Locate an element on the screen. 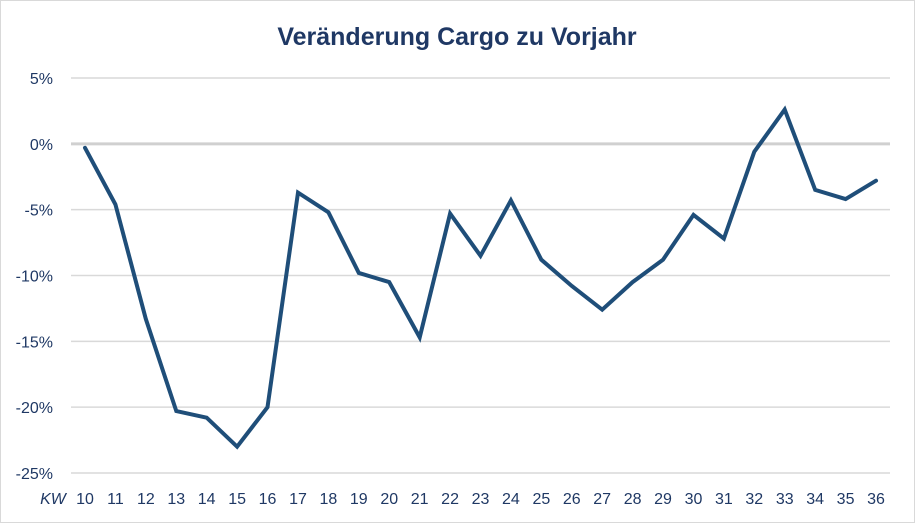 This screenshot has height=527, width=915. x-tick-label: 32 is located at coordinates (754, 499).